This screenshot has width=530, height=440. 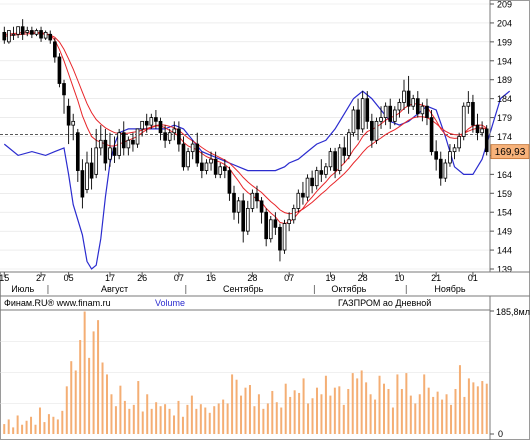 What do you see at coordinates (504, 42) in the screenshot?
I see `price-tick-label: 199` at bounding box center [504, 42].